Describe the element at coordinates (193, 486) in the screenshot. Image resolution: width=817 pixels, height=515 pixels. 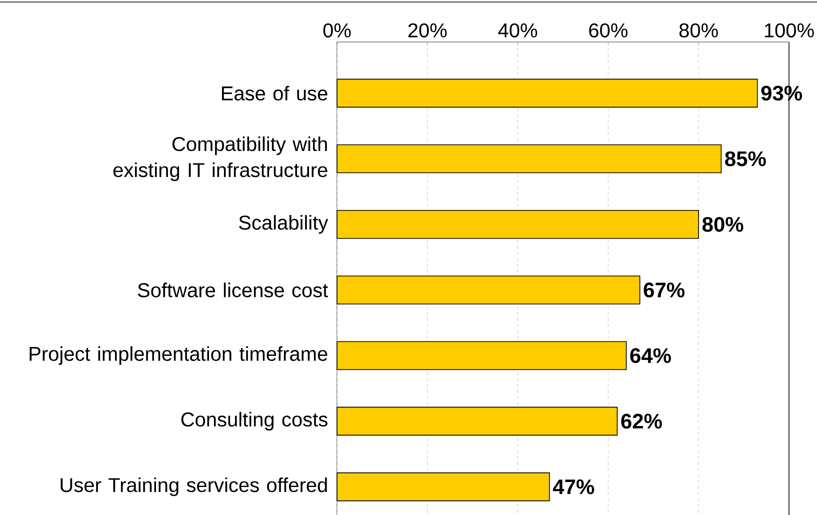
I see `y-tick-label: User Training services offered` at that location.